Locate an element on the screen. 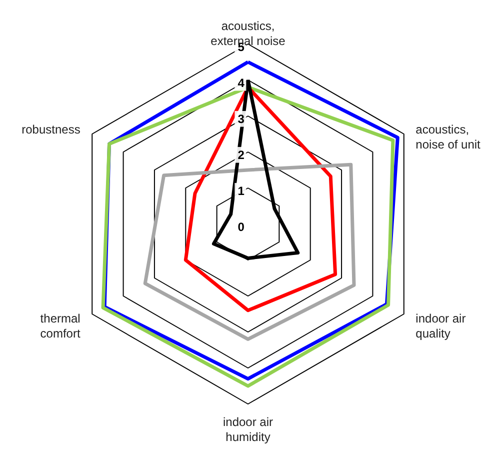 This screenshot has width=494, height=453. y-tick-label: 4 is located at coordinates (241, 83).